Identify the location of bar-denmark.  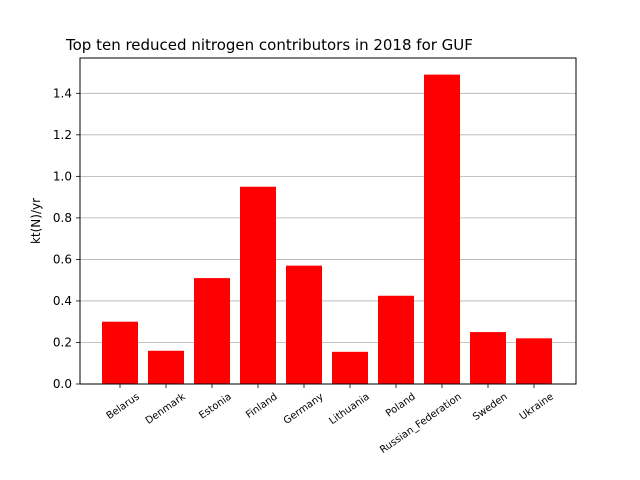
(166, 367).